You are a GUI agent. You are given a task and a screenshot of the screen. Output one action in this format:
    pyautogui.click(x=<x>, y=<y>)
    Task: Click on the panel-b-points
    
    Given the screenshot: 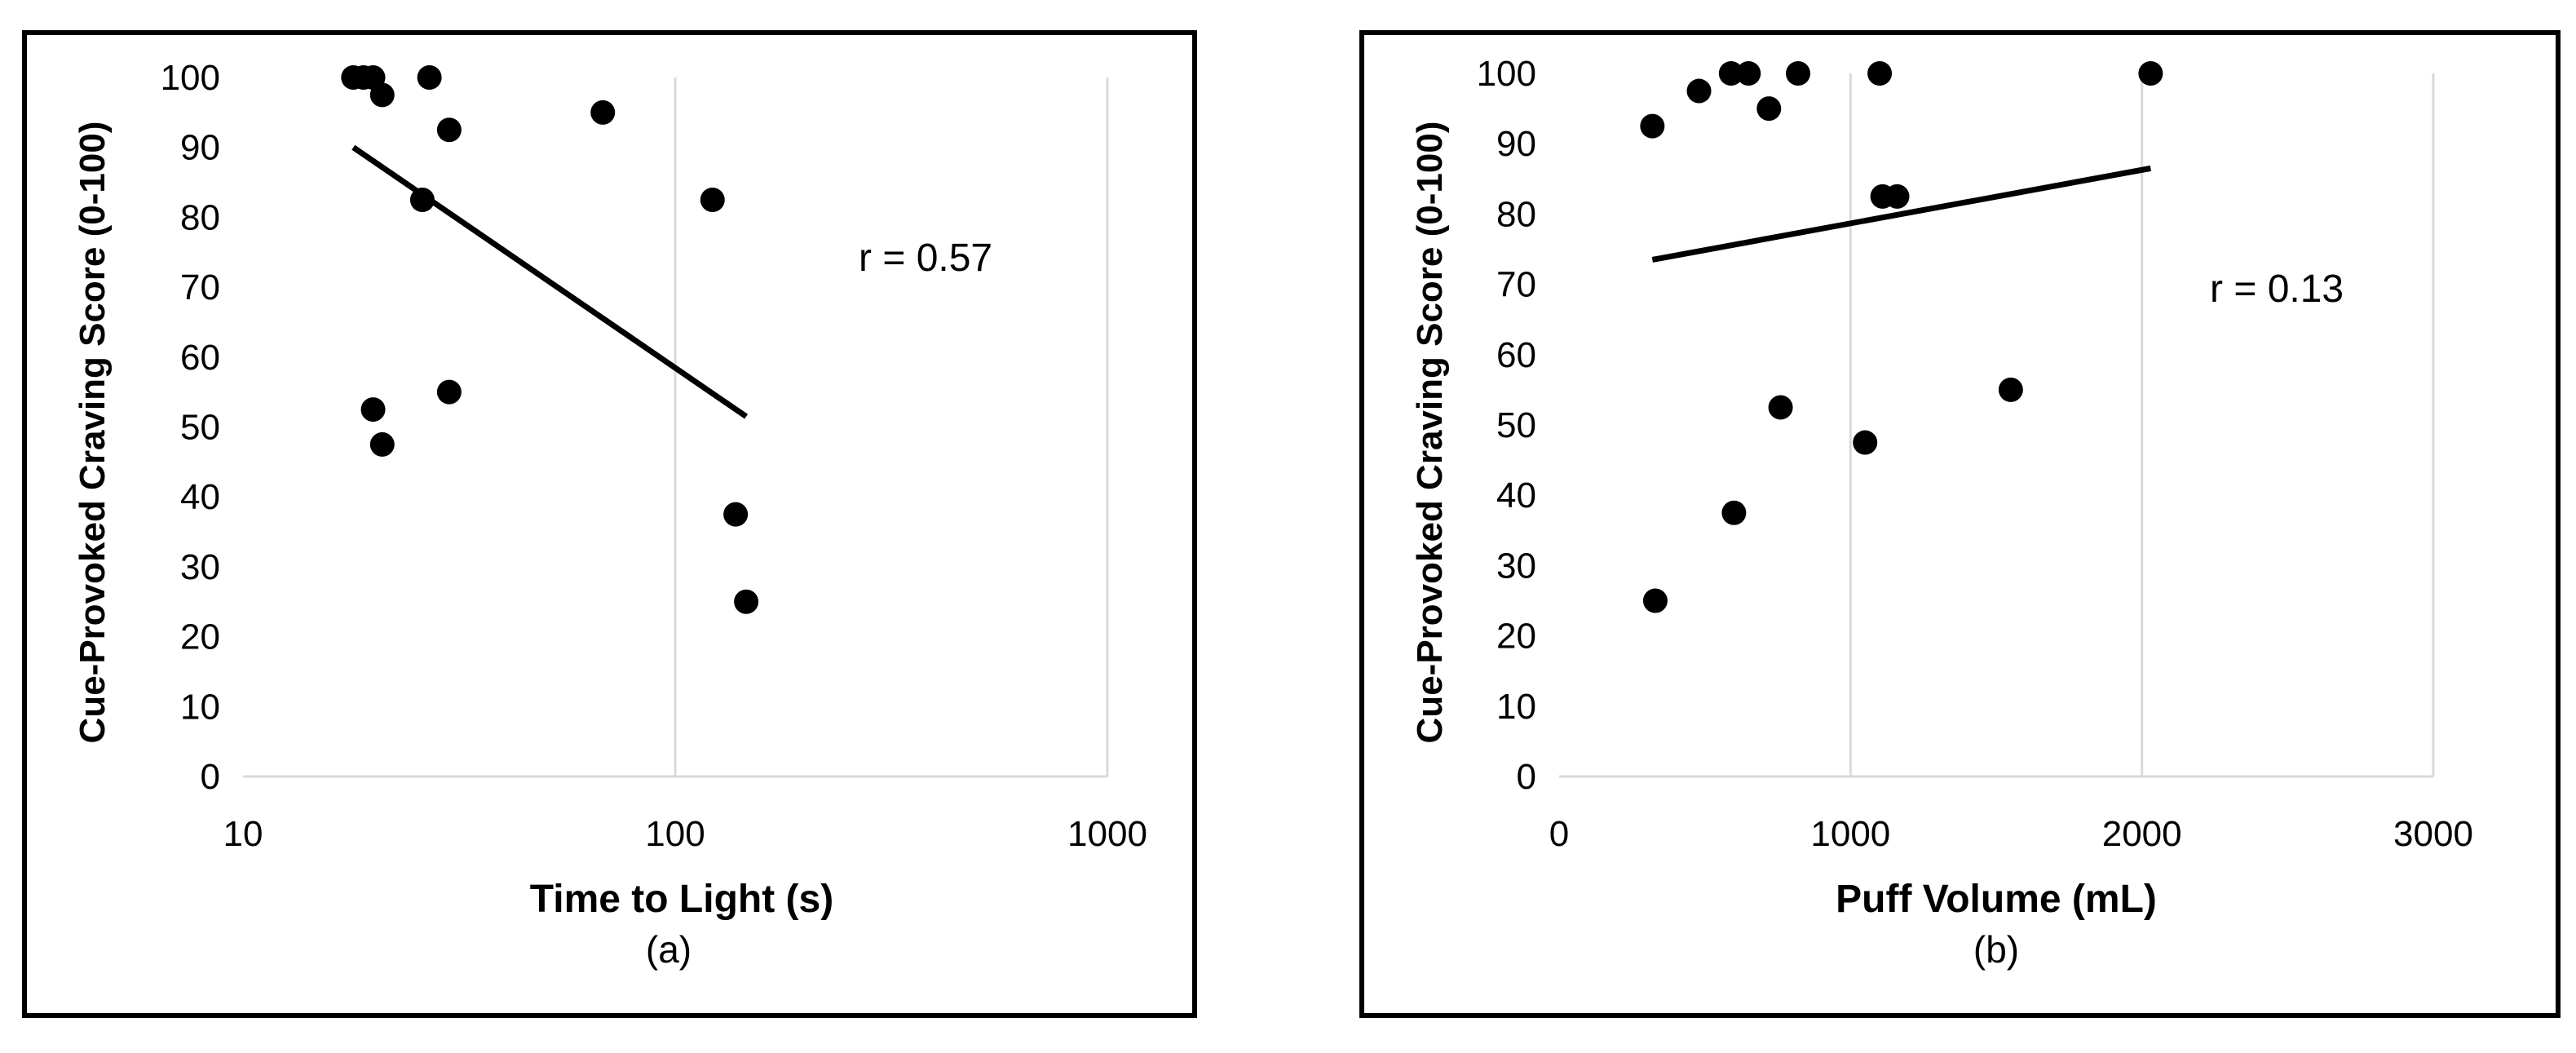 What is the action you would take?
    pyautogui.click(x=1901, y=337)
    